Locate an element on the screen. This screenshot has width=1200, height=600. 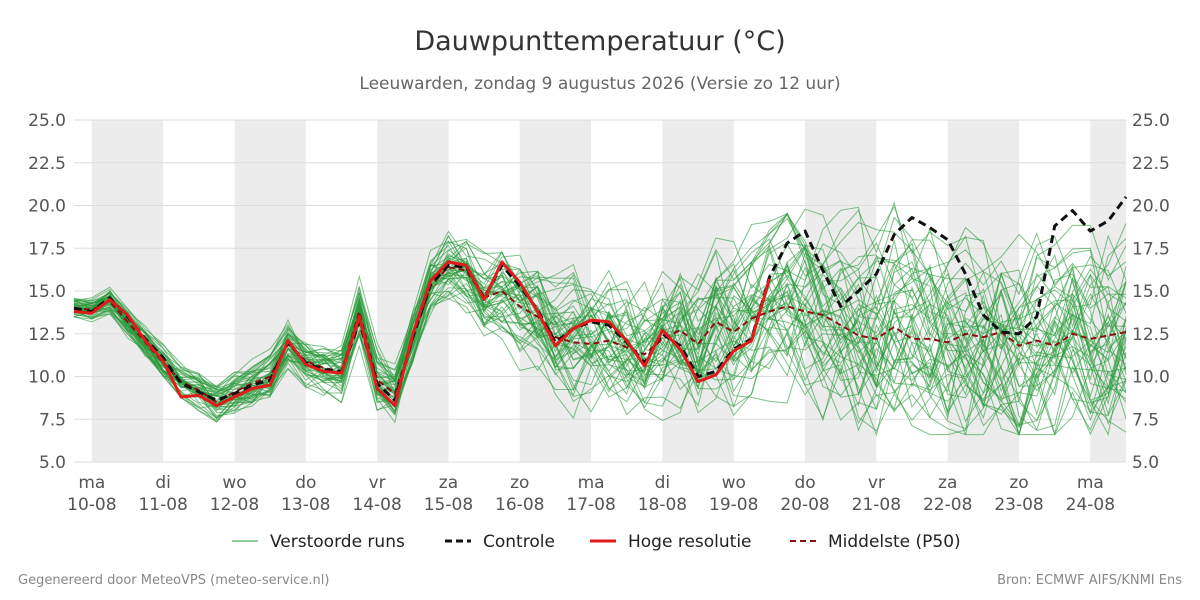
y-tick-label-right: 25.0 is located at coordinates (1151, 121).